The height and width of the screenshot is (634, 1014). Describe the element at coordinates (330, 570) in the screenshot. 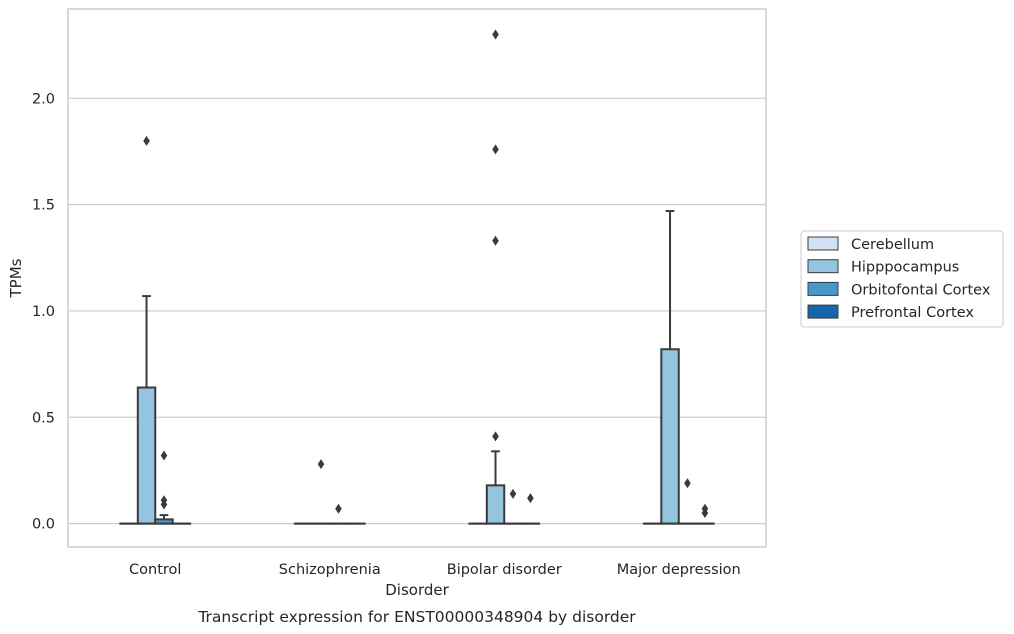

I see `x-tick-label: Schizophrenia` at that location.